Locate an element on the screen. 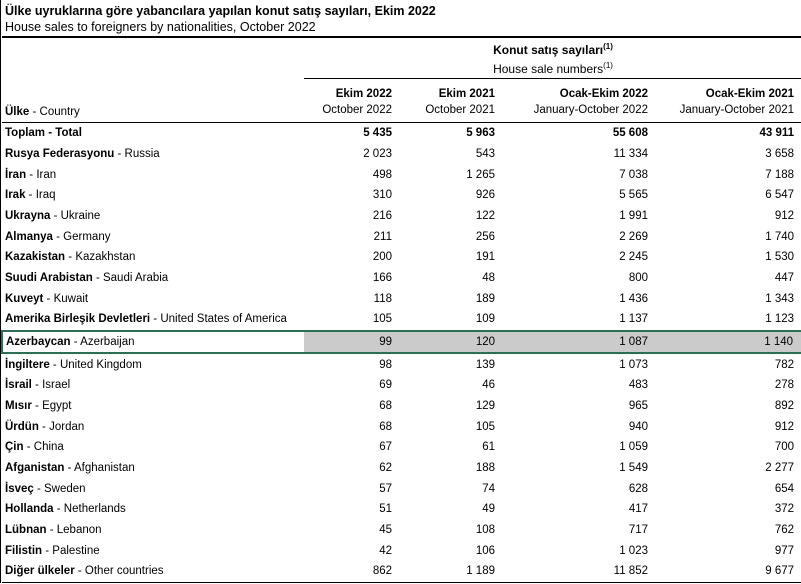  value-cell: 654 is located at coordinates (784, 488).